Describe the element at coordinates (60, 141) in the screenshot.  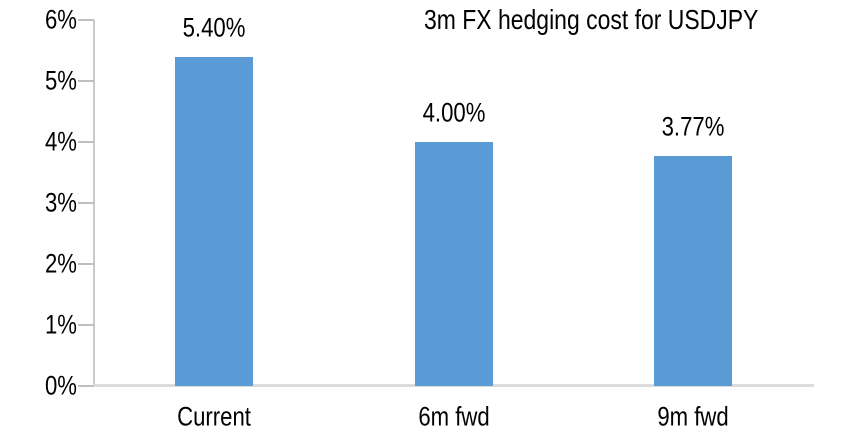
I see `y-axis-label: 4%` at that location.